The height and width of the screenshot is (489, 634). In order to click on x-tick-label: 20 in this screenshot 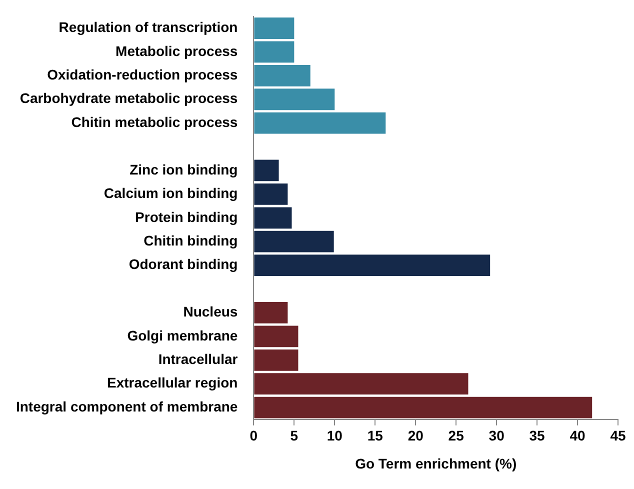, I will do `click(416, 436)`.